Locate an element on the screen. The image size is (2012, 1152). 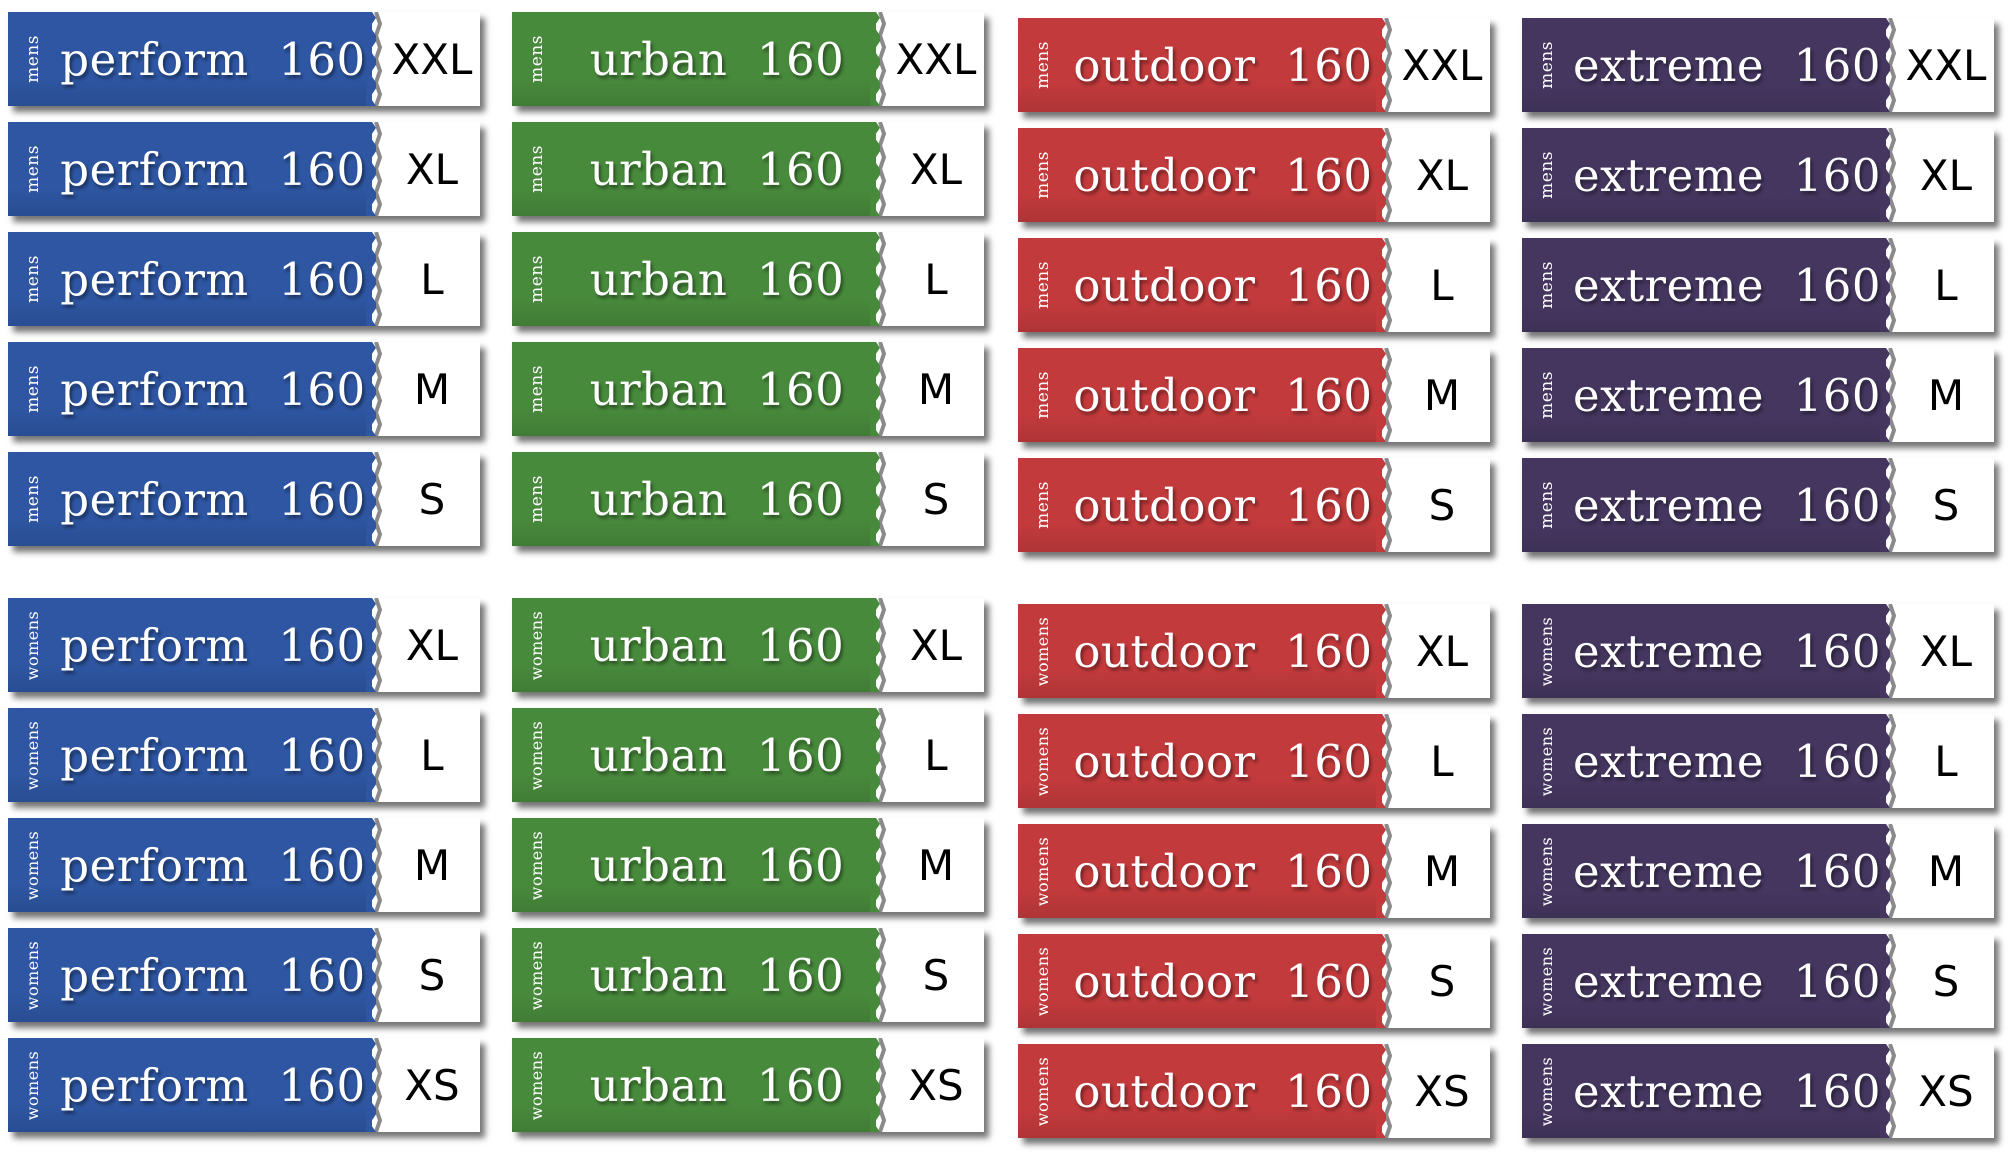
size-tag: womens perform 160 XS is located at coordinates (244, 1085).